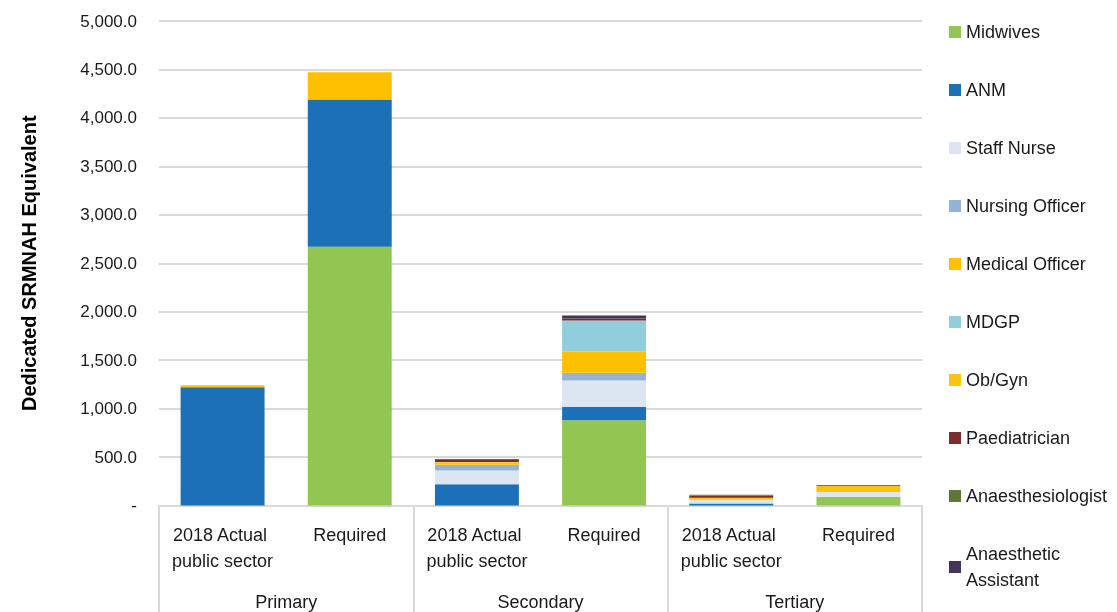 This screenshot has width=1117, height=612. What do you see at coordinates (1003, 32) in the screenshot?
I see `legend-label: Midwives` at bounding box center [1003, 32].